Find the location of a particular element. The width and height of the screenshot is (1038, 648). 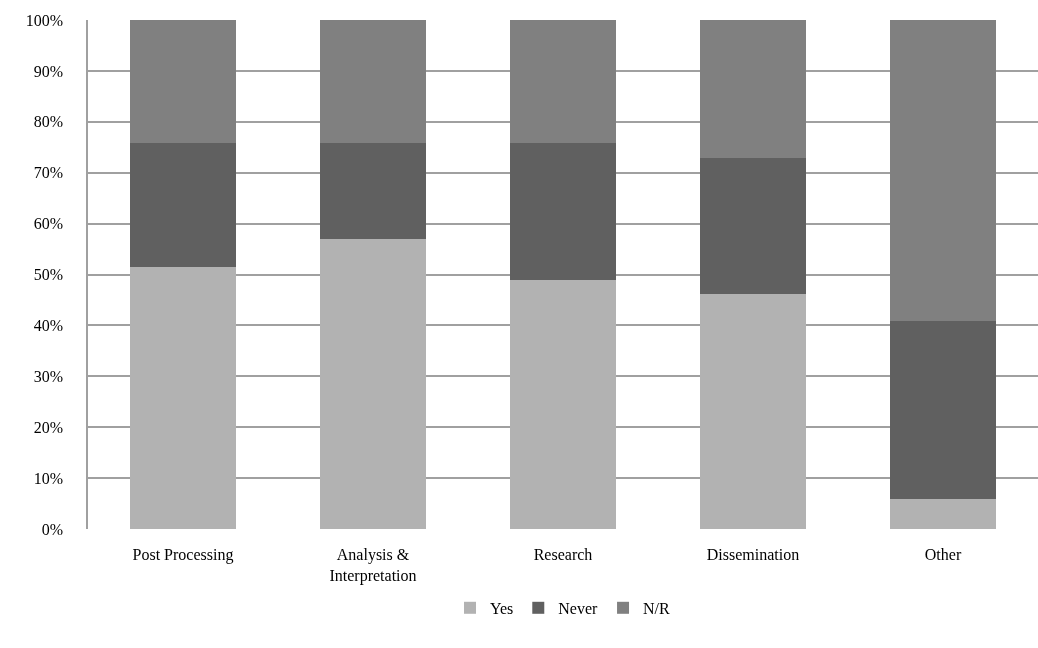

y-tick-label: 90% is located at coordinates (48, 71).